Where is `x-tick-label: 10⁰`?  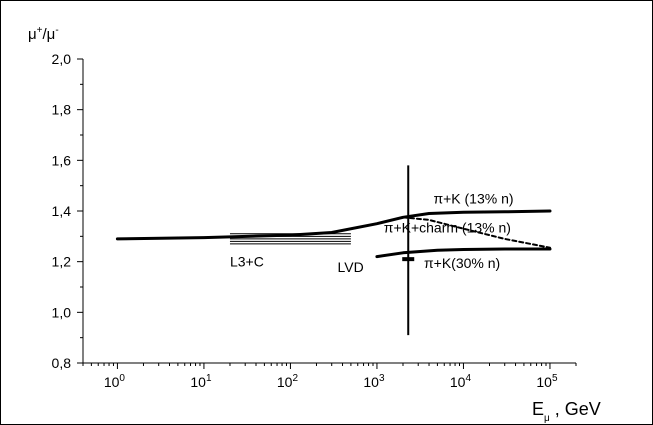
x-tick-label: 10⁰ is located at coordinates (115, 381).